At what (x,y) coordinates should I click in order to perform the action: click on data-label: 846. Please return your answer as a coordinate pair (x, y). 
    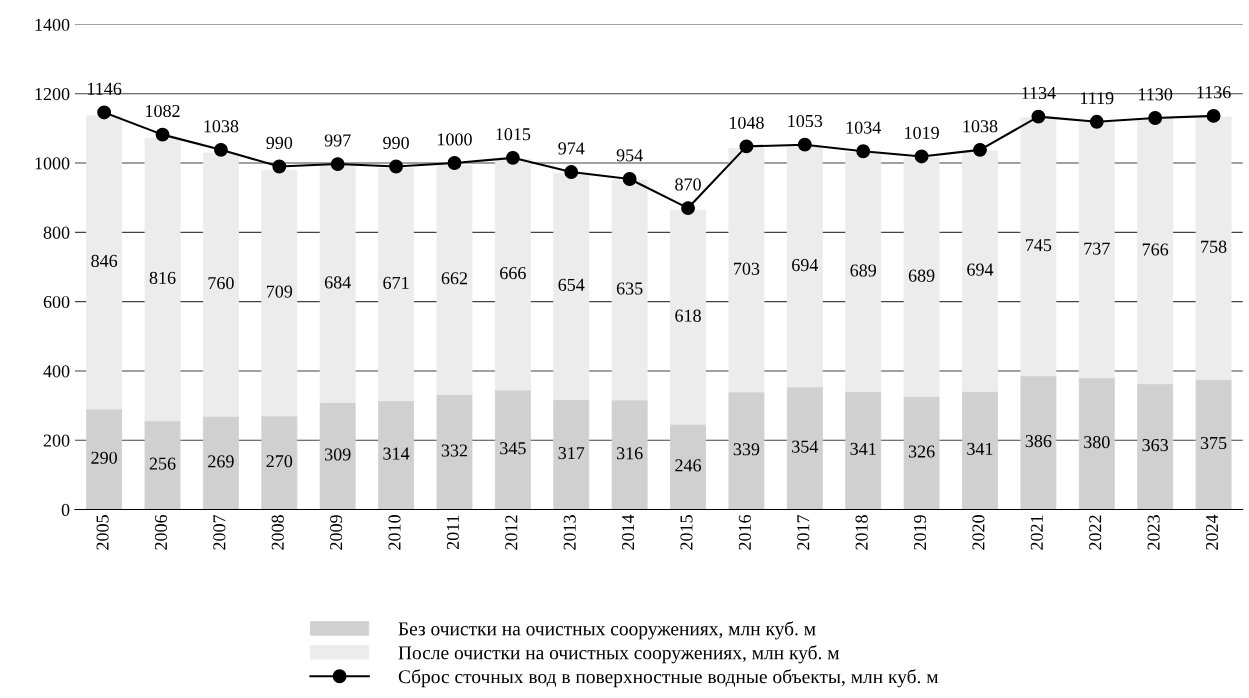
    Looking at the image, I should click on (104, 260).